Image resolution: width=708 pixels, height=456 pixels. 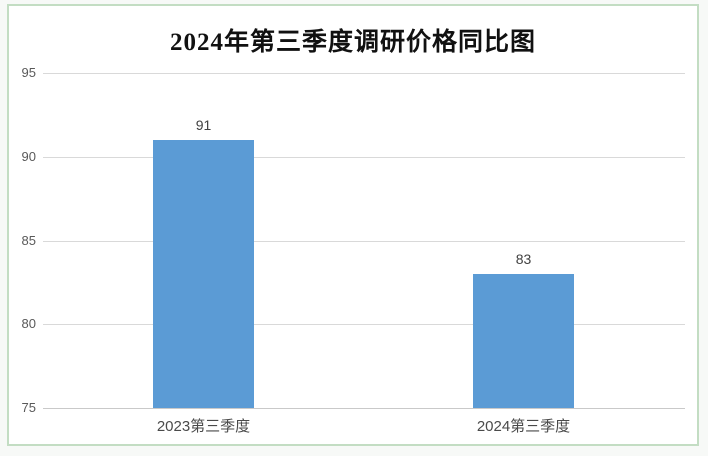 What do you see at coordinates (352, 42) in the screenshot?
I see `chart-title: 2024年第三季度调研价格同比图` at bounding box center [352, 42].